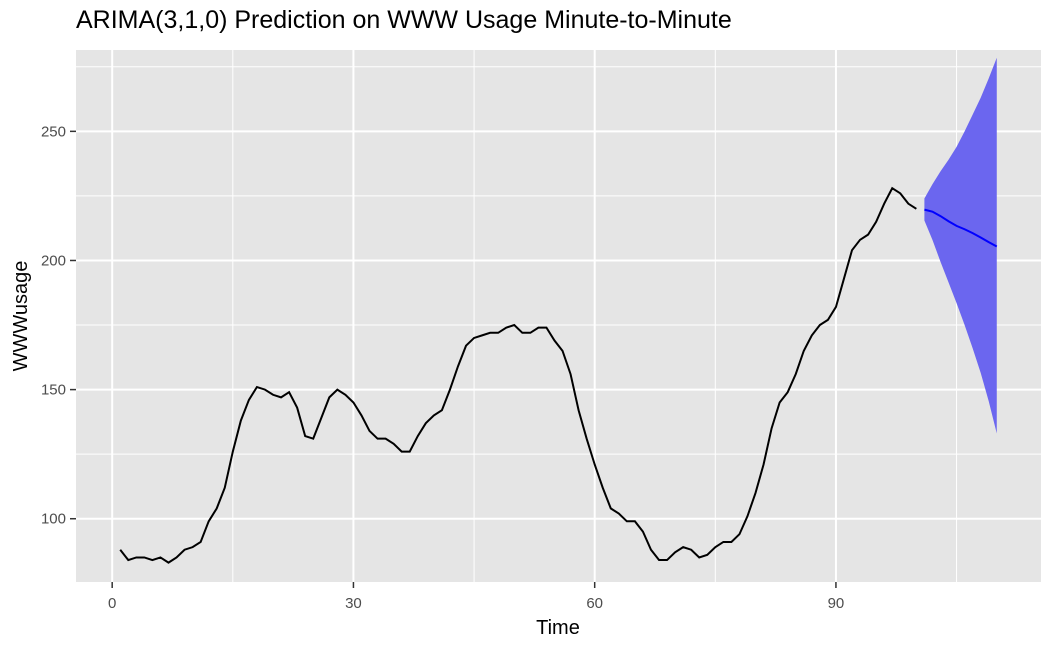 Image resolution: width=1050 pixels, height=648 pixels. What do you see at coordinates (836, 603) in the screenshot?
I see `x-tick-label: 90` at bounding box center [836, 603].